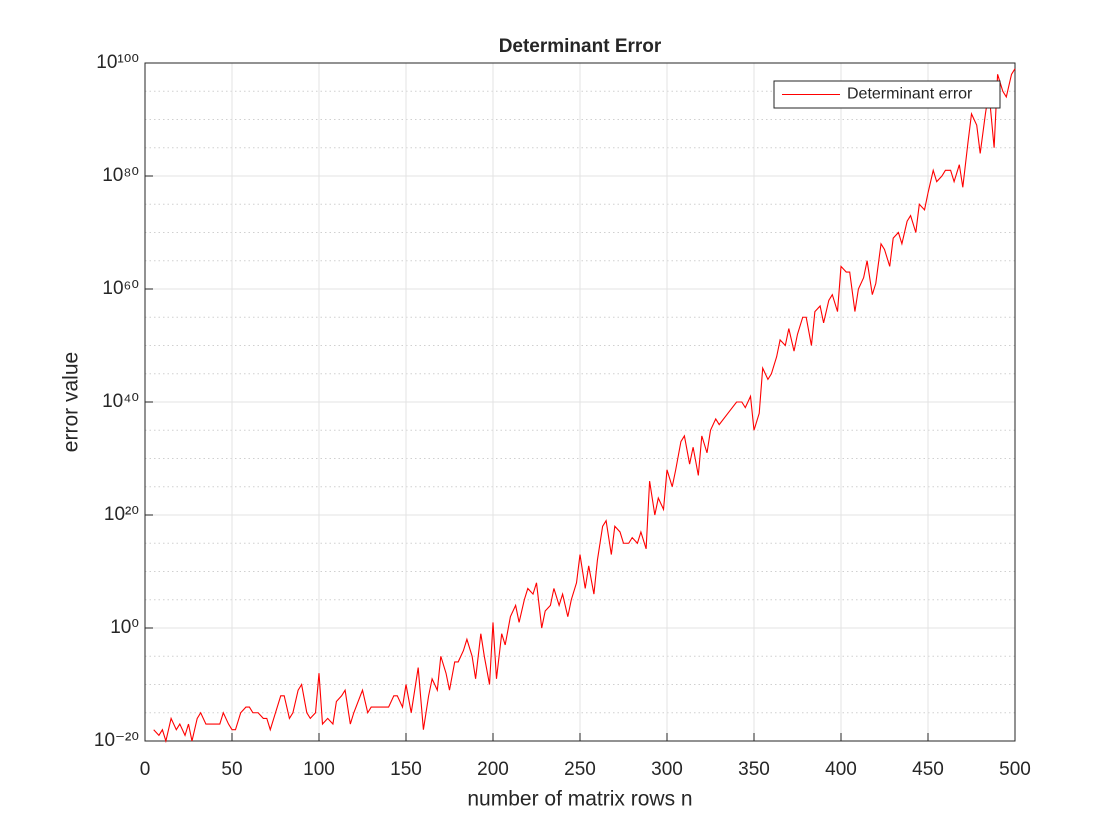  I want to click on y-tick-label: 10²⁰, so click(121, 514).